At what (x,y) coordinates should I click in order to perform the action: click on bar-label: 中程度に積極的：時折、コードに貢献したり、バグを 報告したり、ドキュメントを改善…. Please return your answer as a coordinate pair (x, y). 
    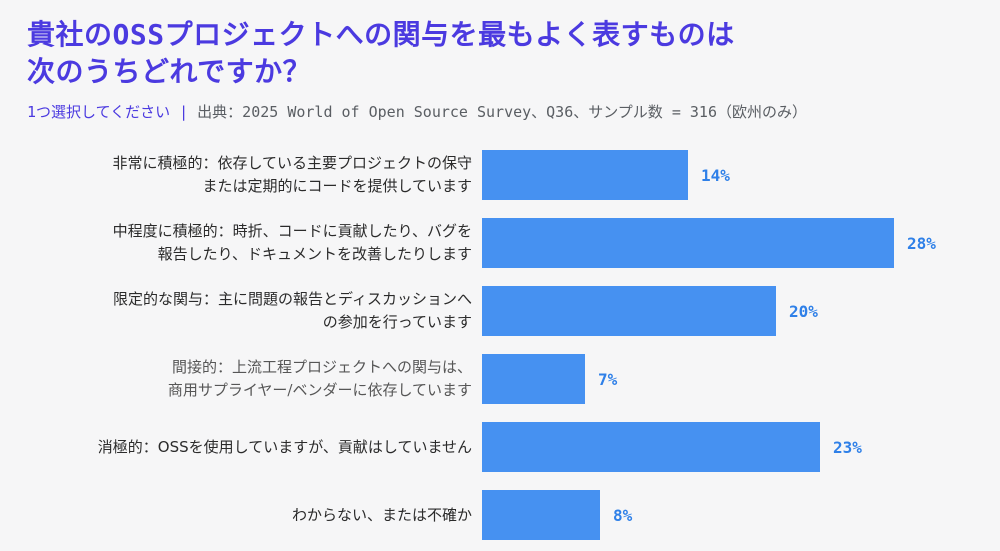
    Looking at the image, I should click on (292, 242).